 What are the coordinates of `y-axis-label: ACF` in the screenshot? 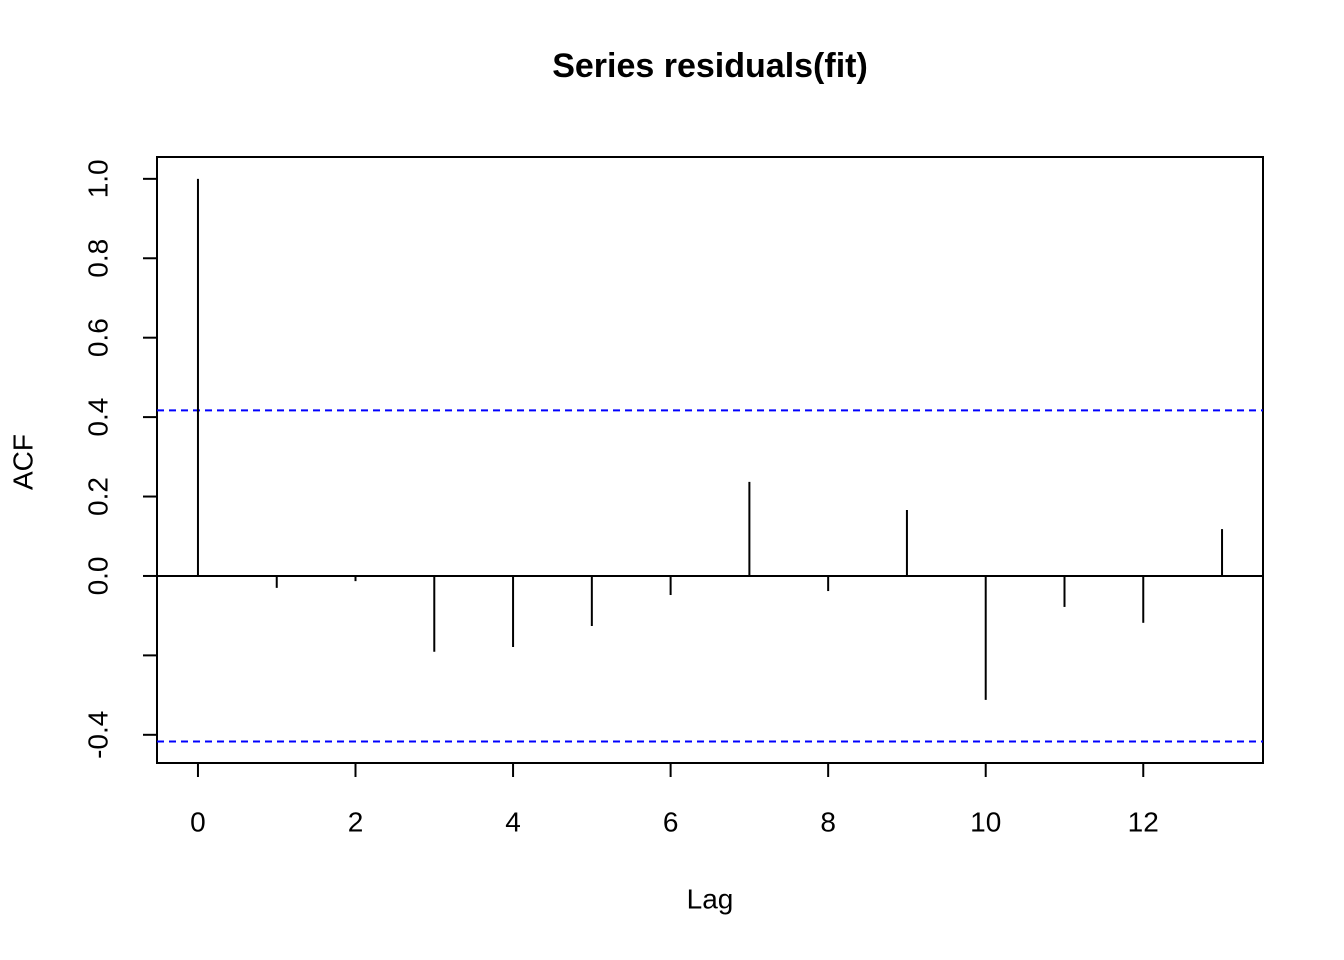 It's located at (22, 462).